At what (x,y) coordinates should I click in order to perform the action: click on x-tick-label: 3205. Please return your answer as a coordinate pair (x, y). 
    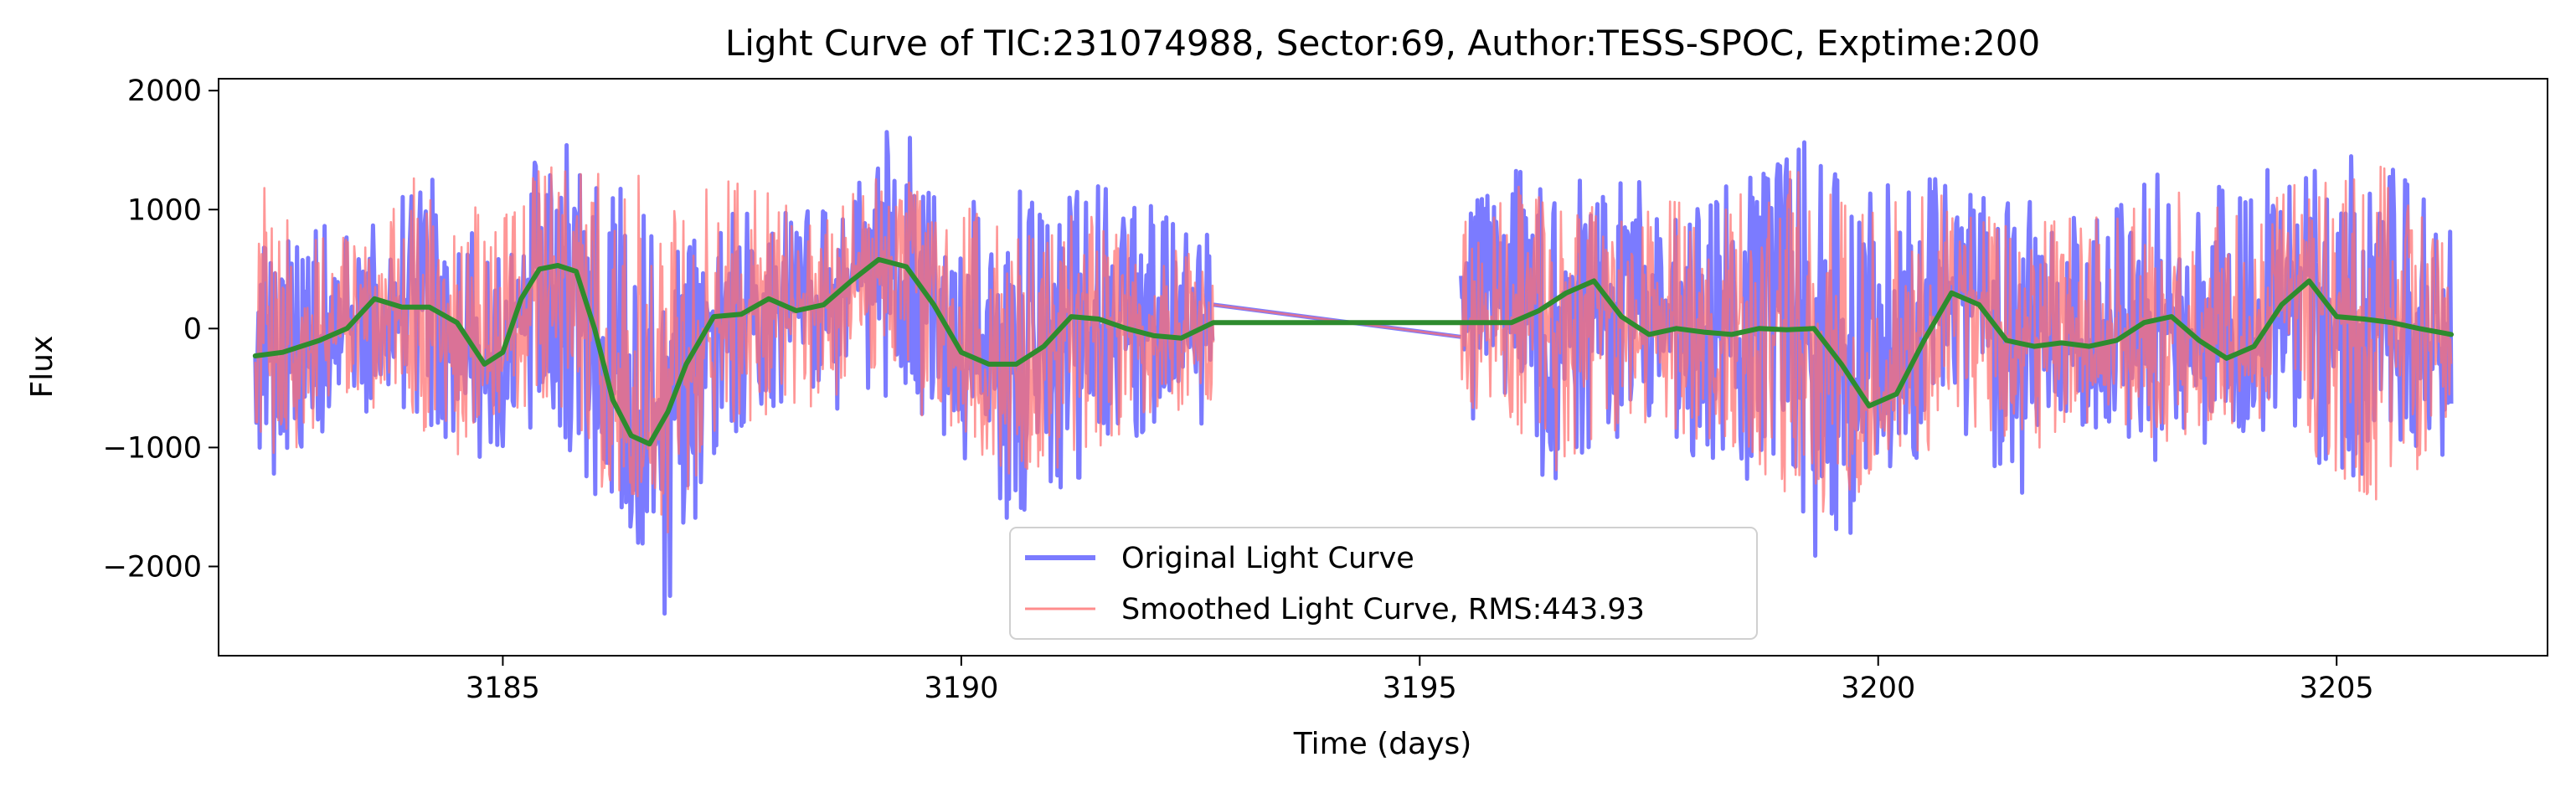
    Looking at the image, I should click on (2337, 688).